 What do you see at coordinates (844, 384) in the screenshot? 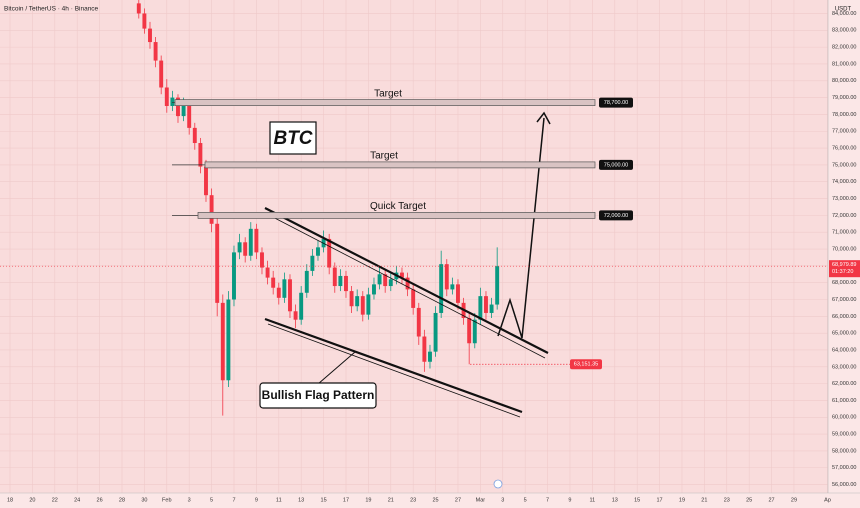
I see `y-tick-label: 62,000.00` at bounding box center [844, 384].